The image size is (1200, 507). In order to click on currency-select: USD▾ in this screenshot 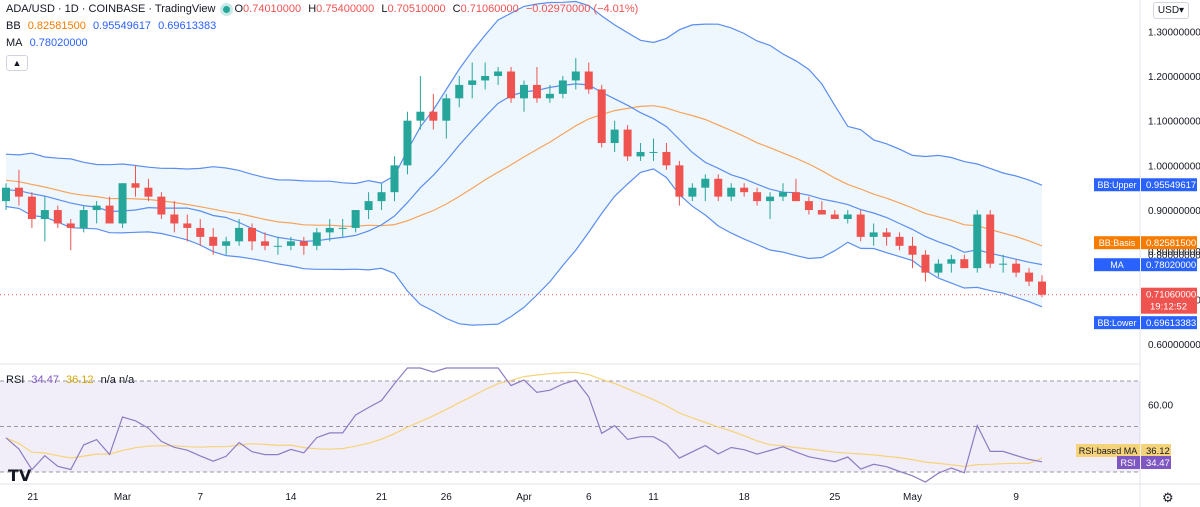, I will do `click(1171, 10)`.